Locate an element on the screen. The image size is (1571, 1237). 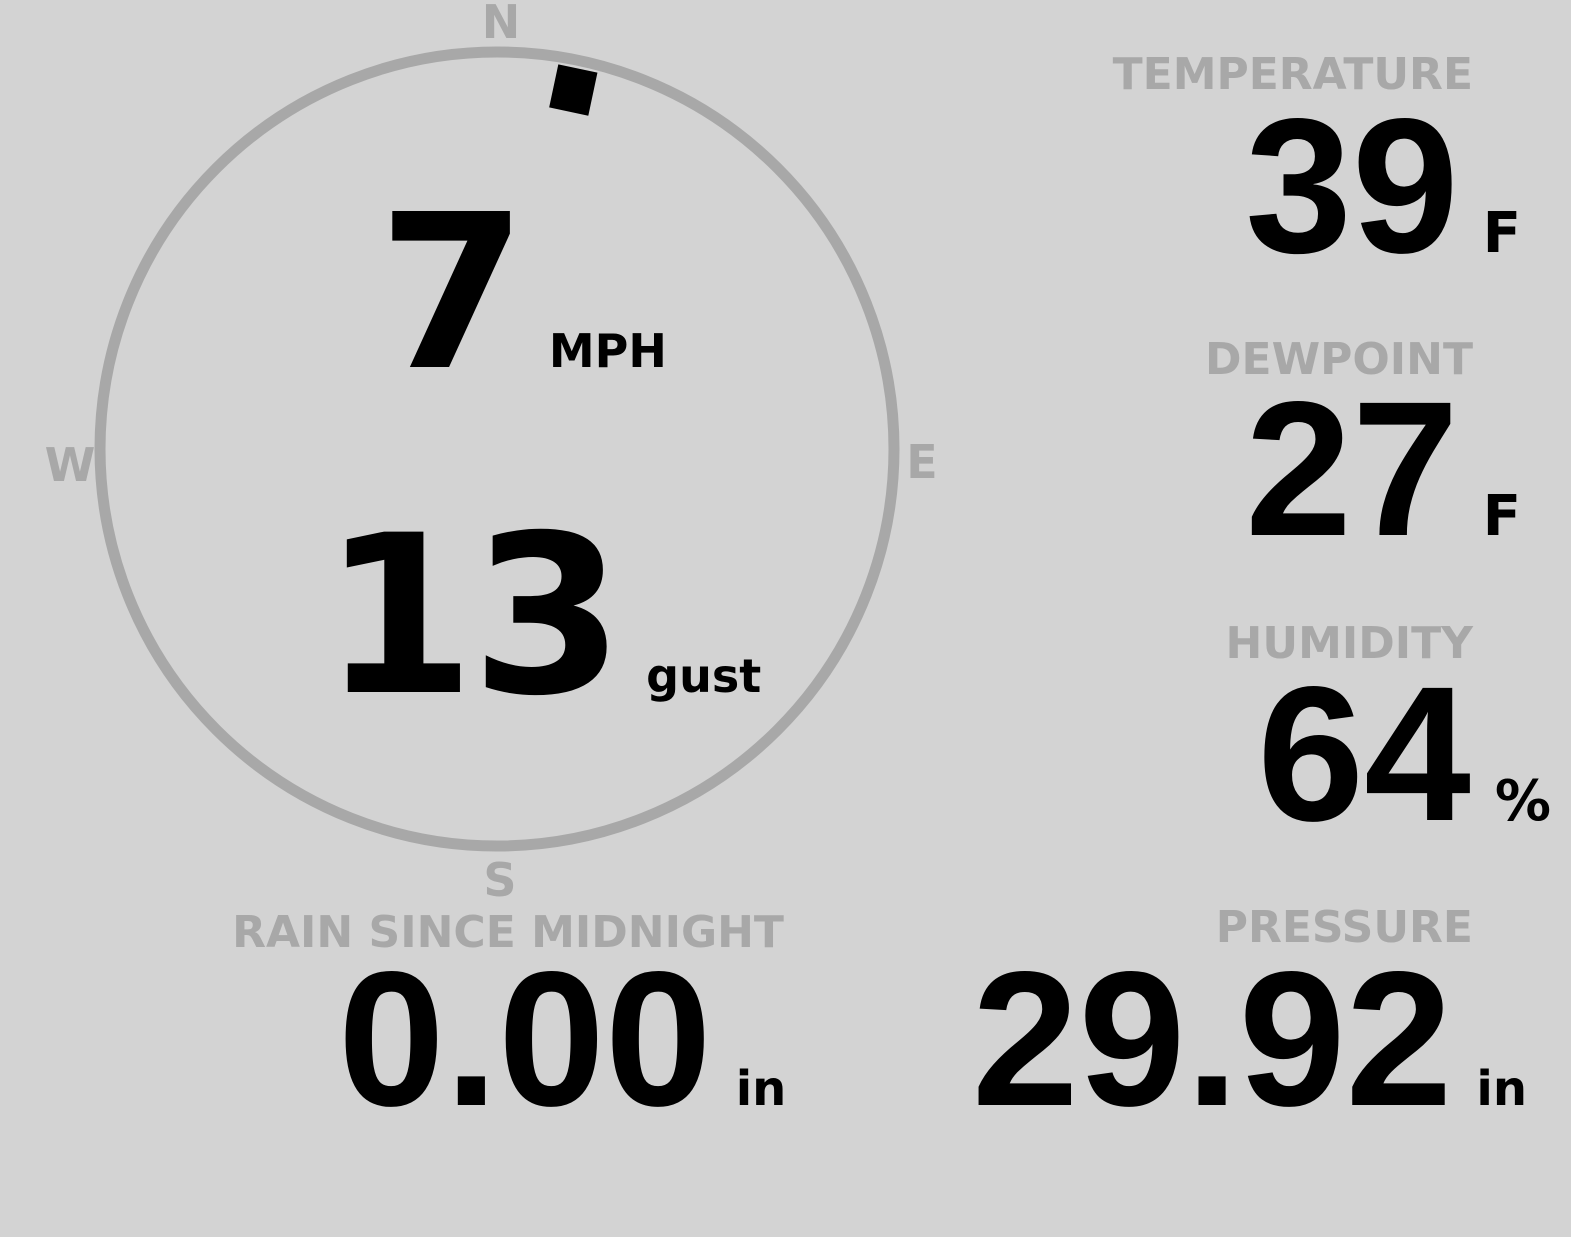
wind-gust: 13 gust is located at coordinates (541, 616).